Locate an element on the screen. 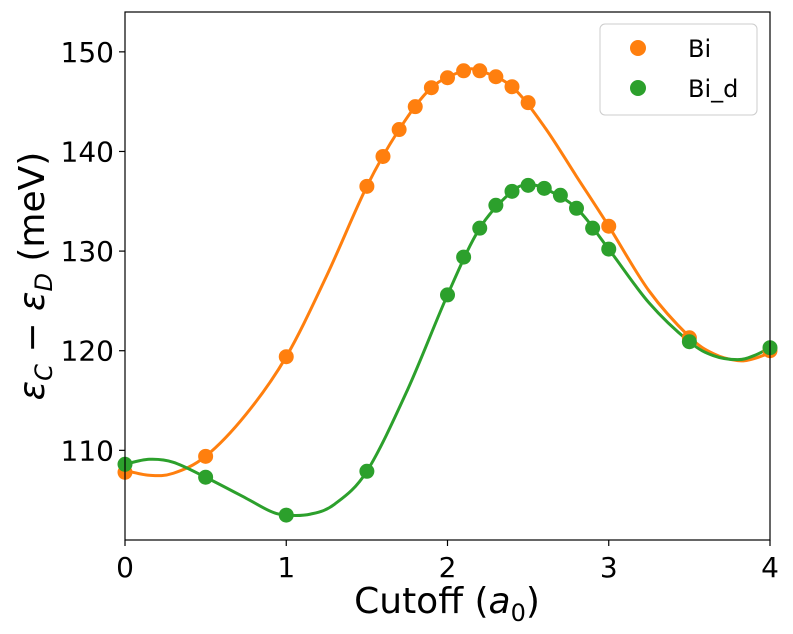 The width and height of the screenshot is (793, 634). x-axis-label: Cutoff (a0) is located at coordinates (447, 604).